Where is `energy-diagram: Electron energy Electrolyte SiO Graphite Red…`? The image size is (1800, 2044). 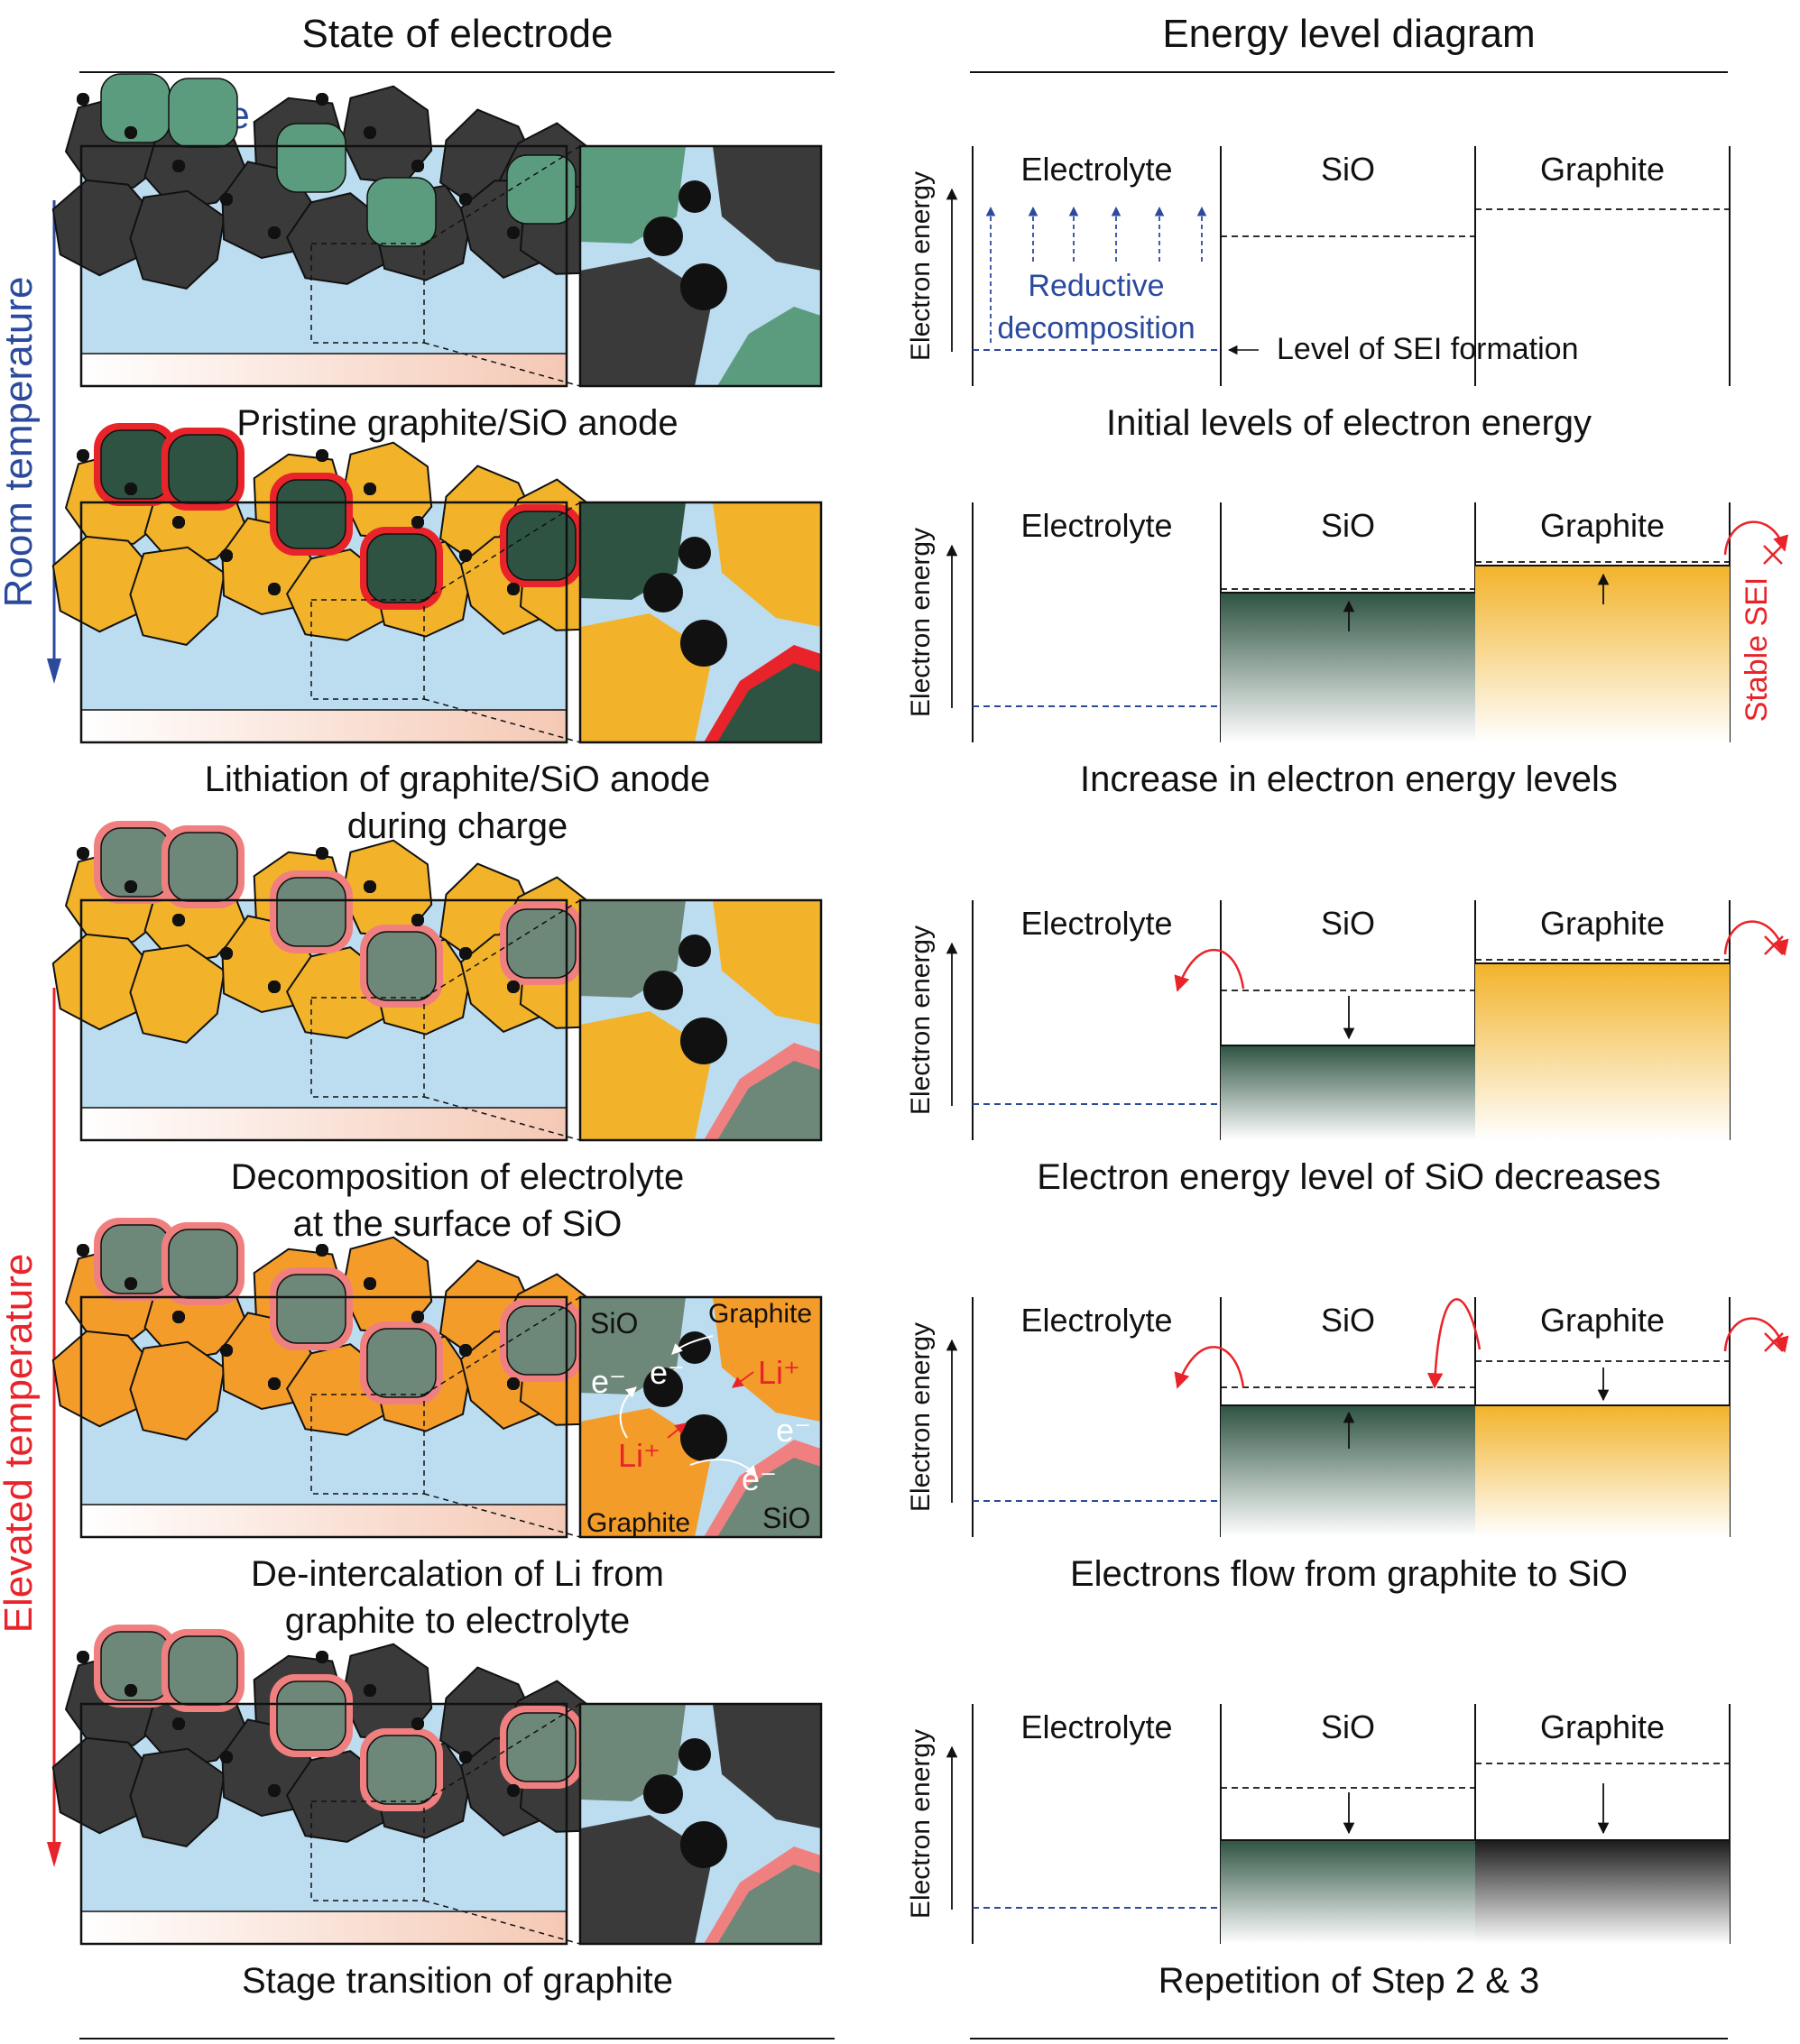
energy-diagram: Electron energy Electrolyte SiO Graphite Red… is located at coordinates (1318, 294).